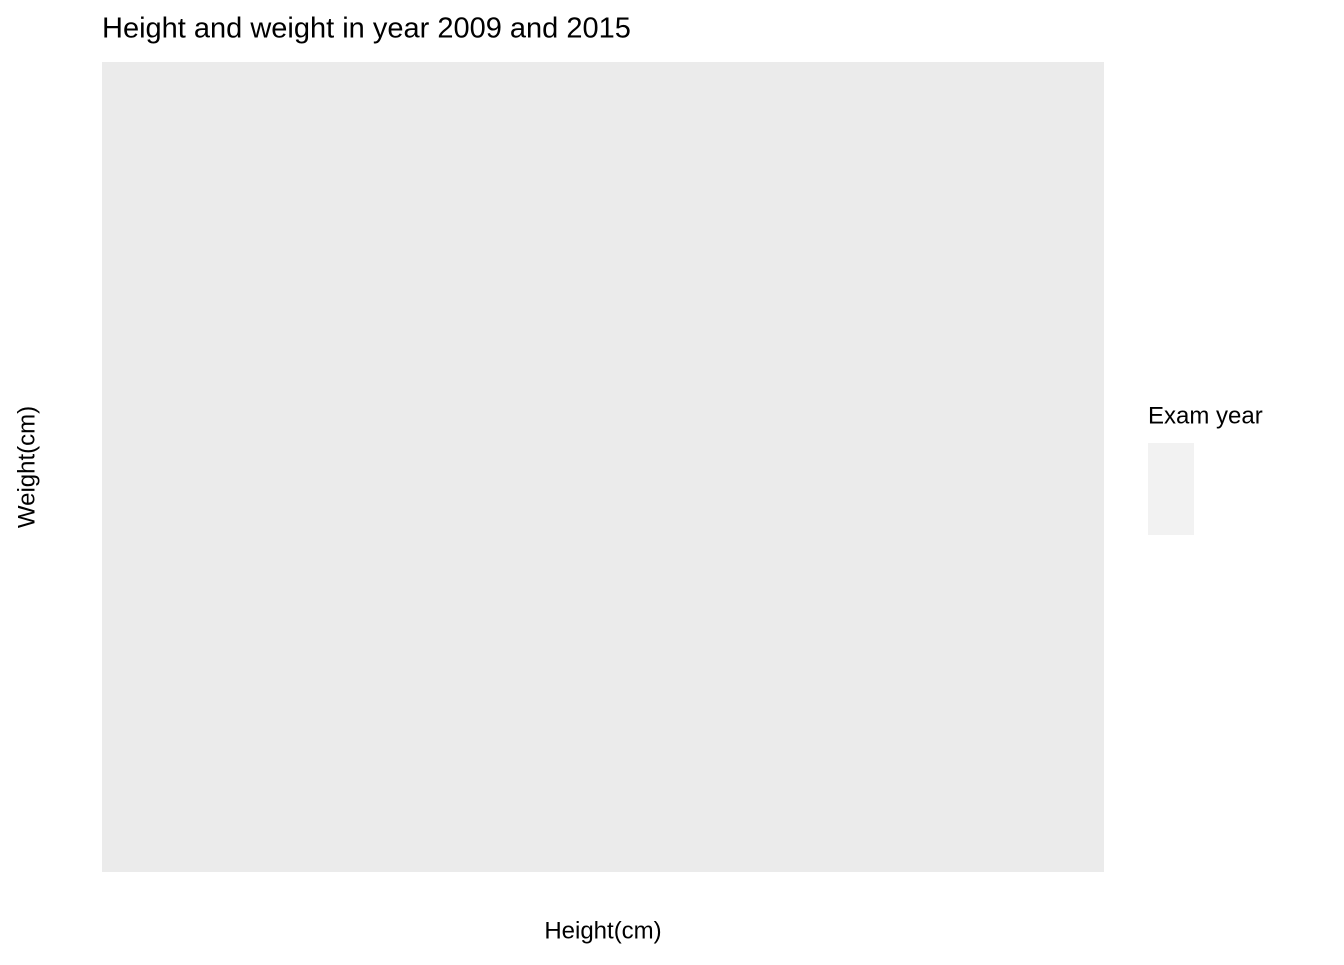 This screenshot has width=1344, height=965. Describe the element at coordinates (1171, 489) in the screenshot. I see `legend-key-background` at that location.